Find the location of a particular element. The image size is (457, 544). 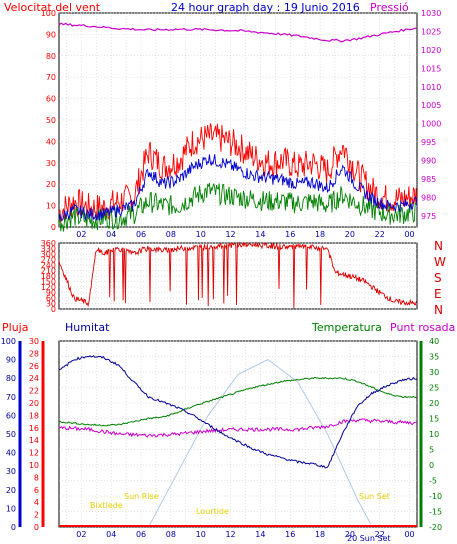

wind-x-tick-label: 16 is located at coordinates (290, 234).